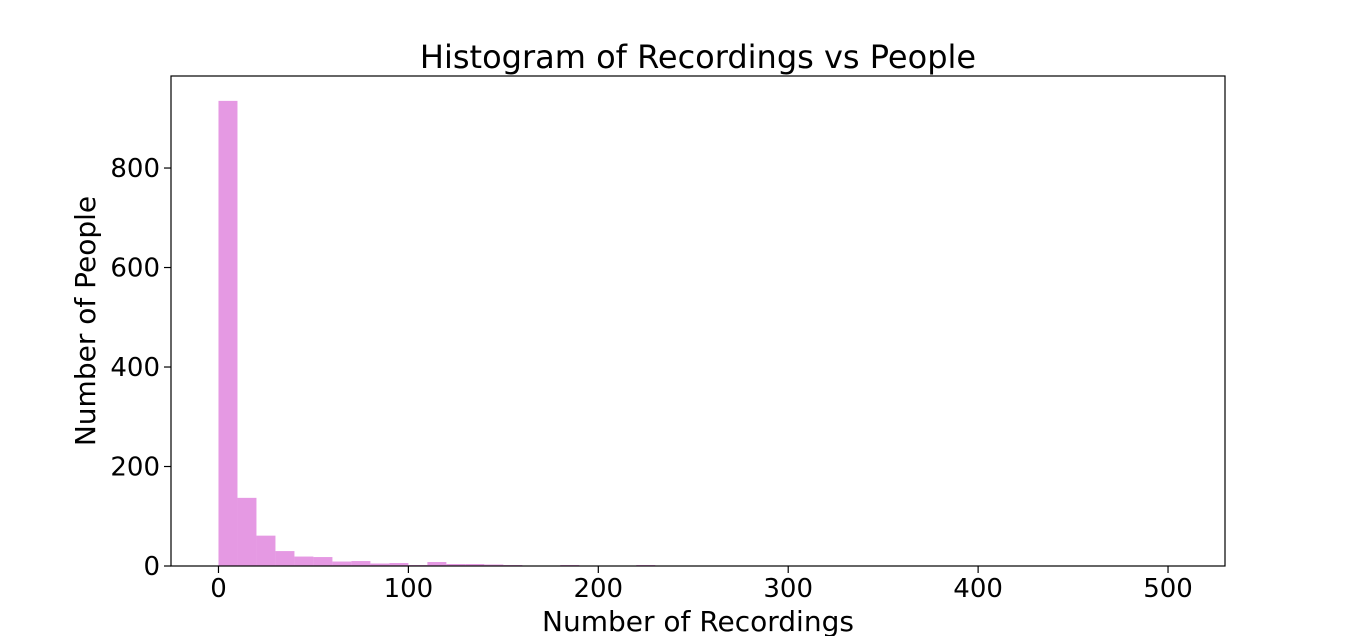  What do you see at coordinates (135, 468) in the screenshot?
I see `y-tick-label: 200` at bounding box center [135, 468].